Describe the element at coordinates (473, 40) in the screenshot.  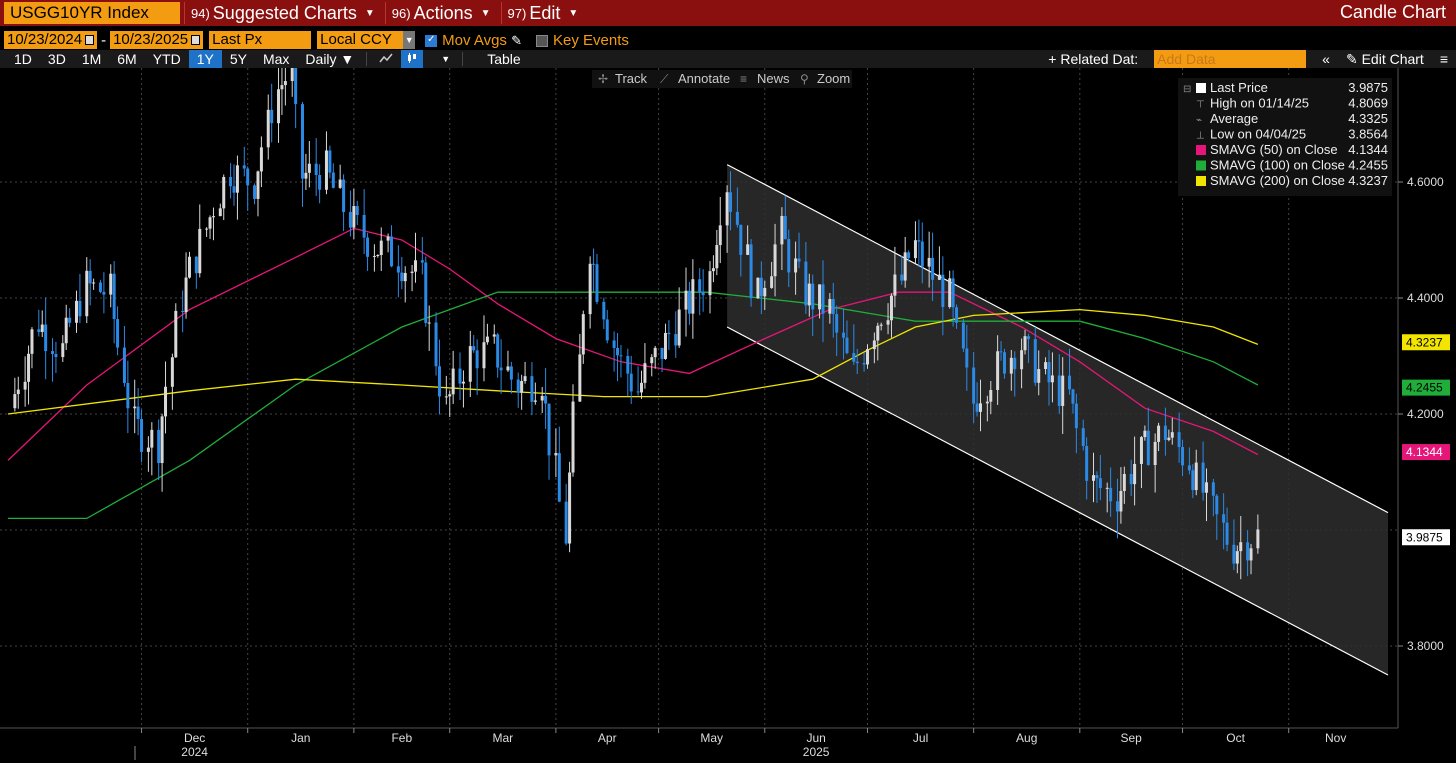
I see `mov-avgs-toggle: Mov Avgs ✎` at that location.